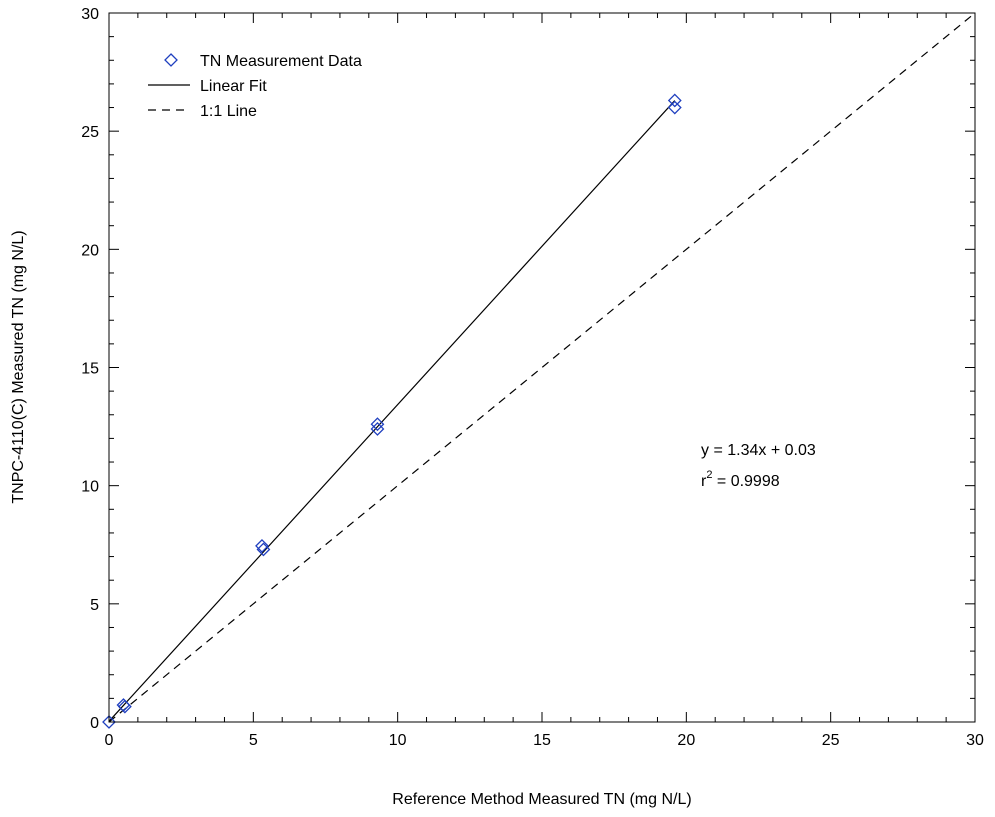 The width and height of the screenshot is (995, 817). I want to click on x-axis-label: Reference Method Measured TN (mg N/L), so click(541, 799).